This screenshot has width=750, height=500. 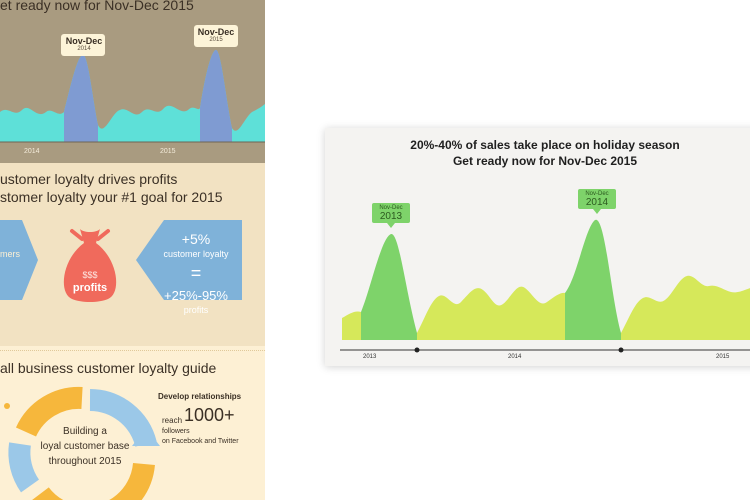 I want to click on reach-number: 1000+, so click(x=209, y=415).